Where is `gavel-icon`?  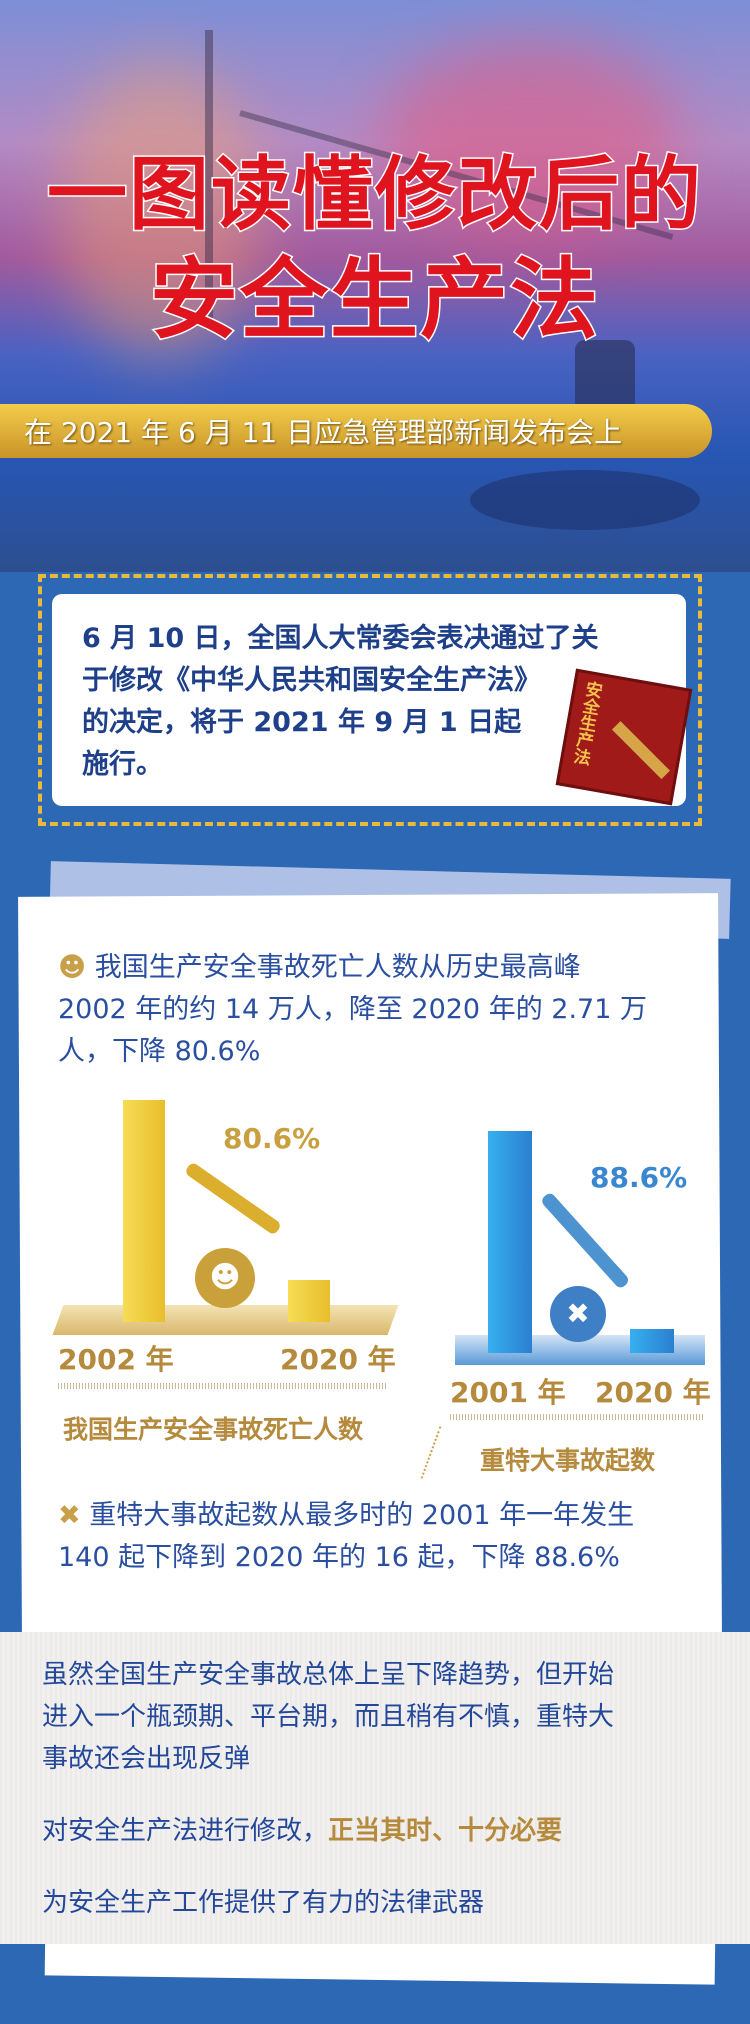
gavel-icon is located at coordinates (585, 500).